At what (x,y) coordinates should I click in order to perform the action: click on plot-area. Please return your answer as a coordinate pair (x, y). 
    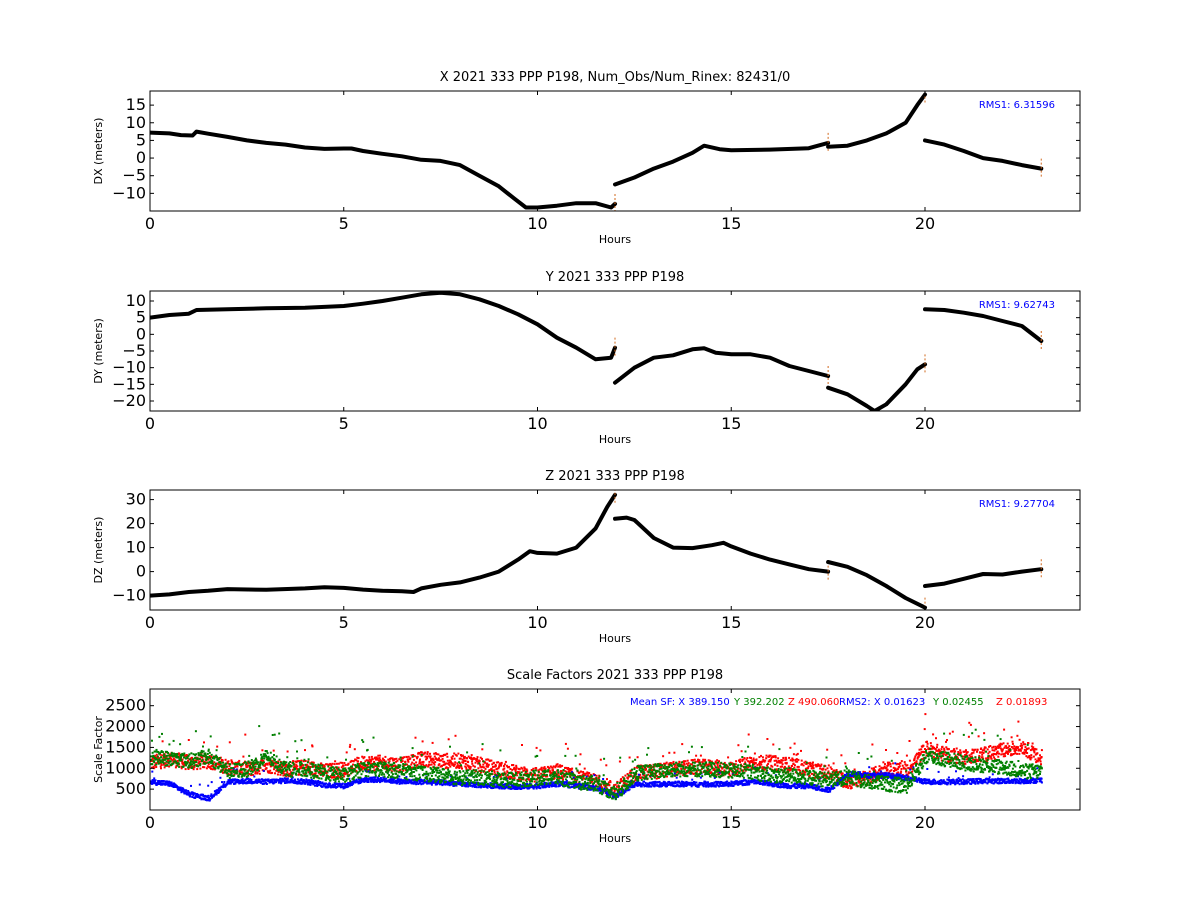
    Looking at the image, I should click on (596, 757).